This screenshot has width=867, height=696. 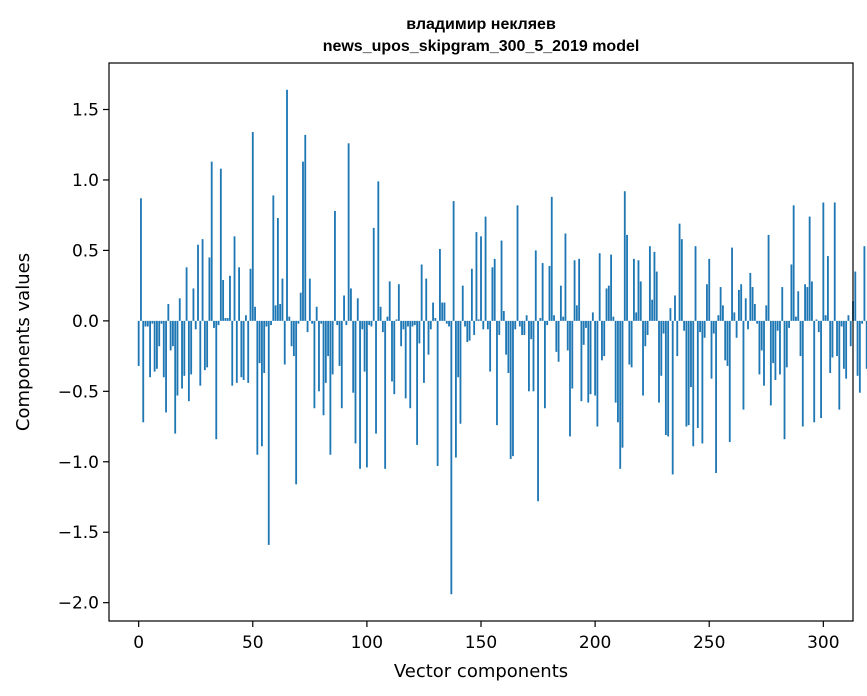 I want to click on y-axis-label: Components values, so click(x=23, y=342).